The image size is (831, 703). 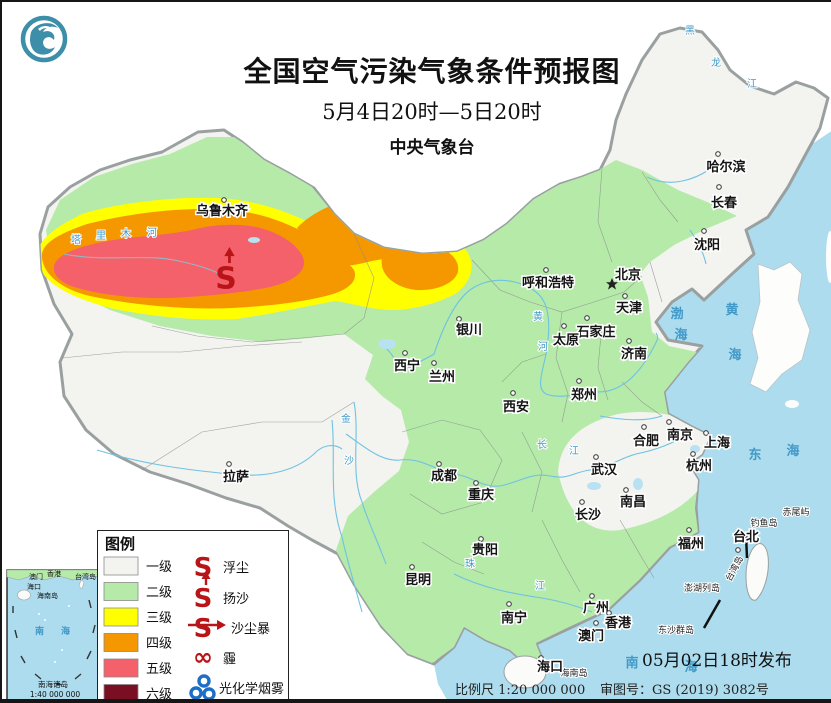 What do you see at coordinates (516, 407) in the screenshot?
I see `city-label: 西安` at bounding box center [516, 407].